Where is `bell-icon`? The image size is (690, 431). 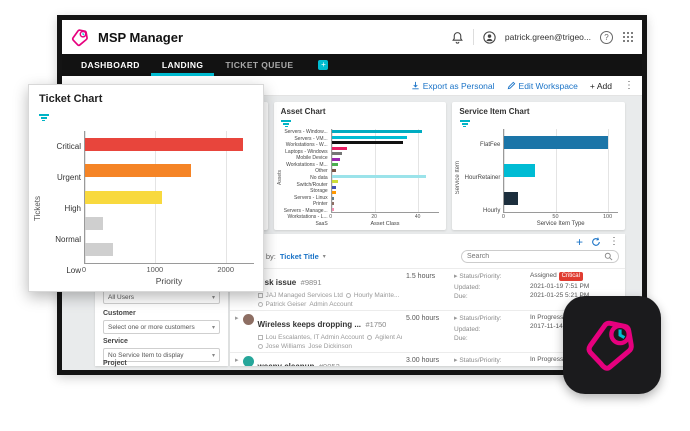
bell-icon is located at coordinates (457, 37).